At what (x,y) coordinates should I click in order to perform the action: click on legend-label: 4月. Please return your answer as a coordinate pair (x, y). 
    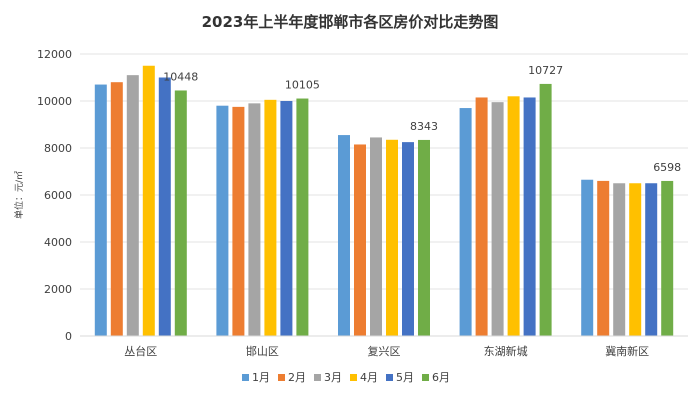
    Looking at the image, I should click on (369, 377).